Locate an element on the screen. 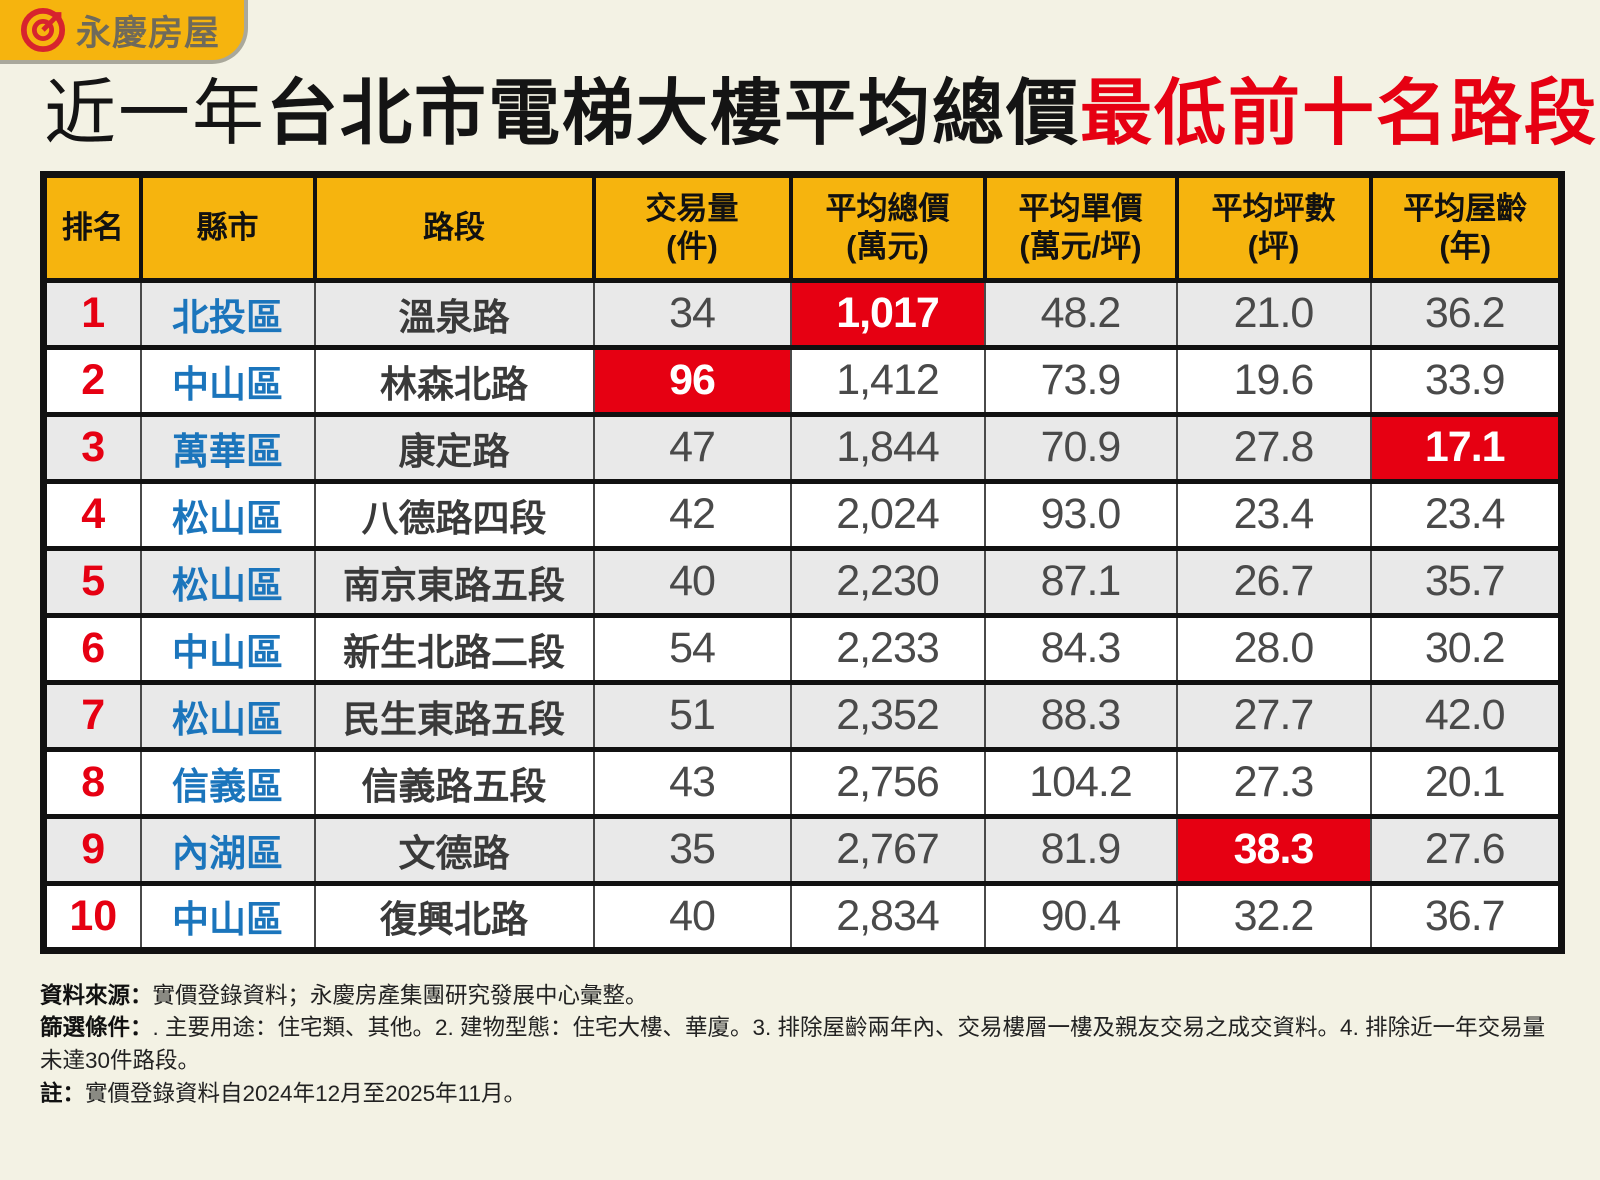 The image size is (1600, 1180). table-row: 1 北投區 溫泉路 34 1,017 48.2 21.0 36.2 is located at coordinates (802, 313).